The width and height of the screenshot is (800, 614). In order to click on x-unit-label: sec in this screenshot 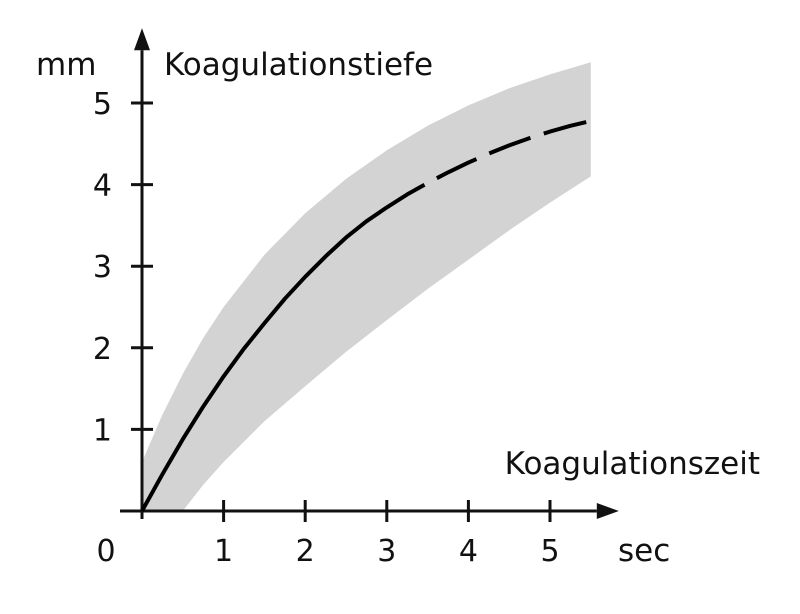, I will do `click(644, 551)`.